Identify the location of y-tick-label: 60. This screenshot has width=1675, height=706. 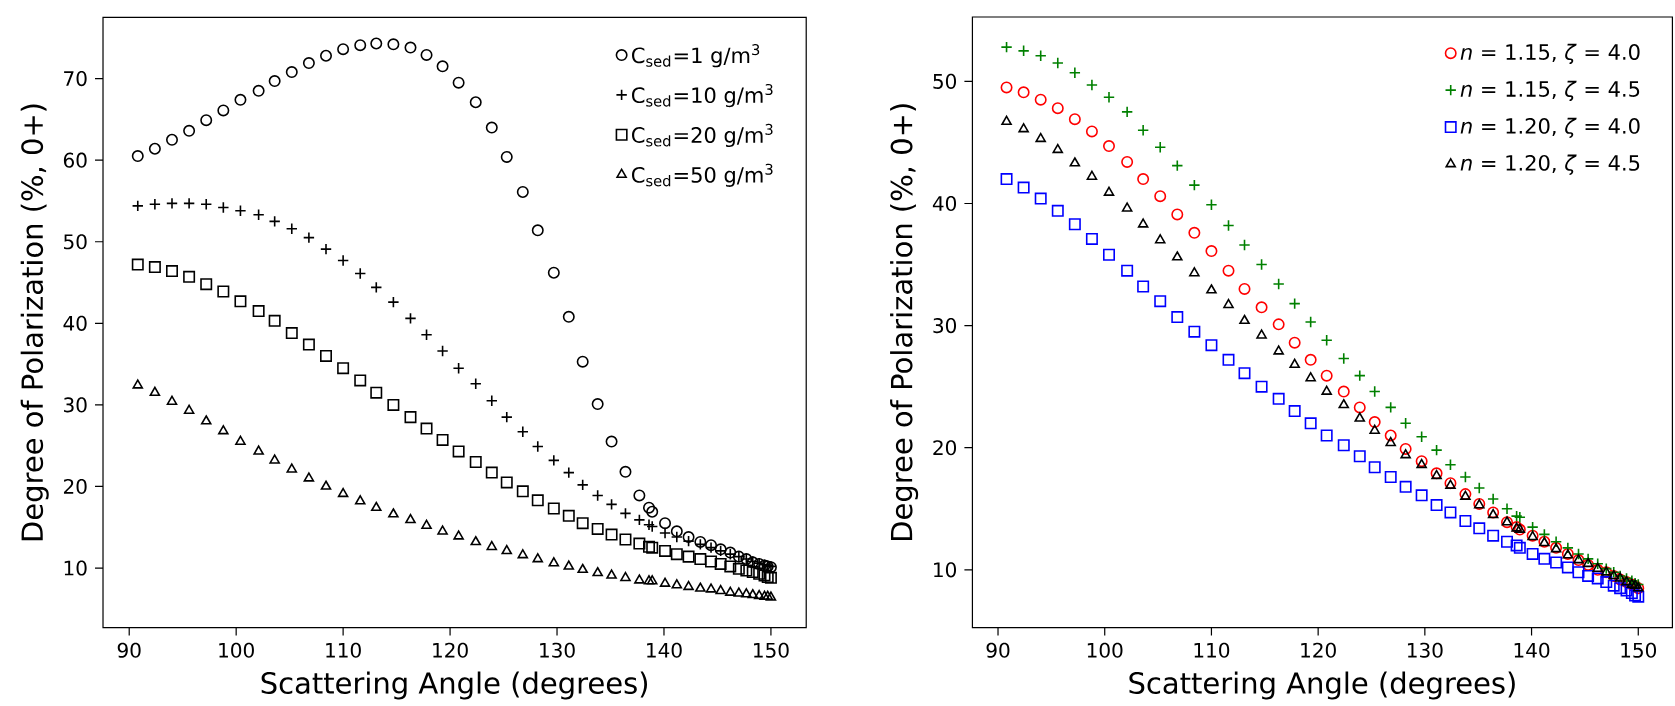
(75, 160).